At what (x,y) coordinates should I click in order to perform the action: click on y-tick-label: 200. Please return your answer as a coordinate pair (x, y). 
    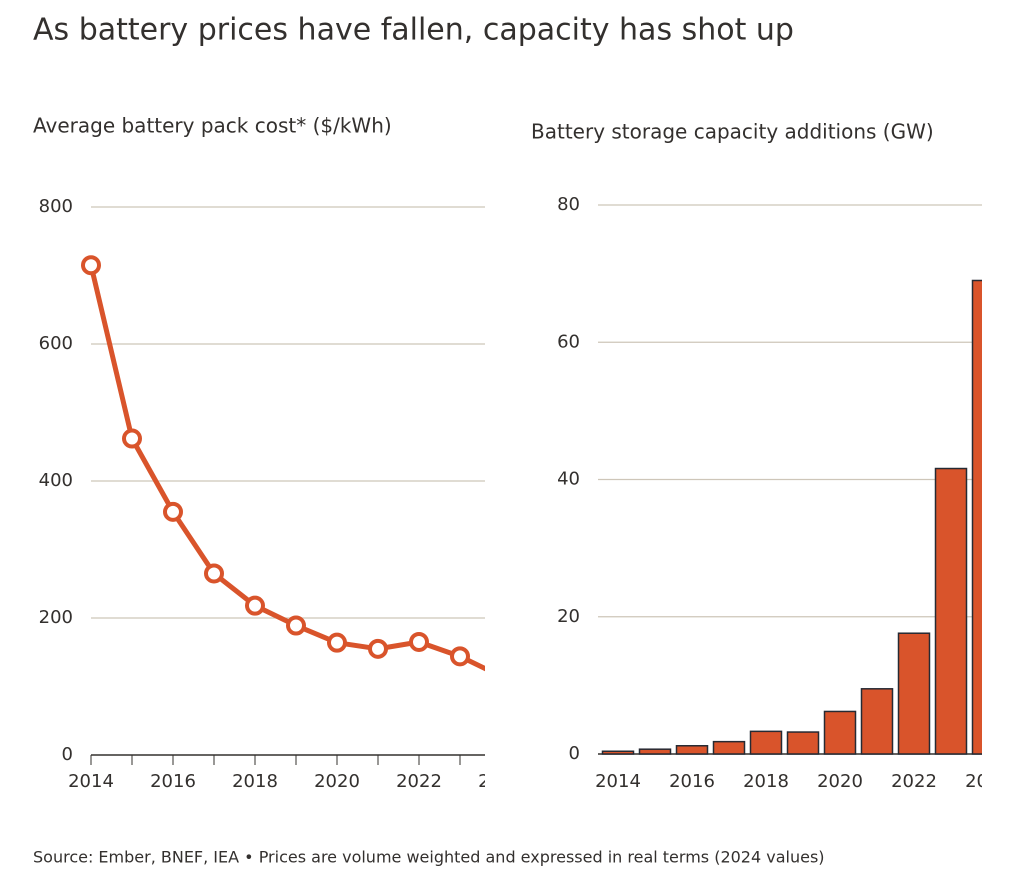
    Looking at the image, I should click on (56, 617).